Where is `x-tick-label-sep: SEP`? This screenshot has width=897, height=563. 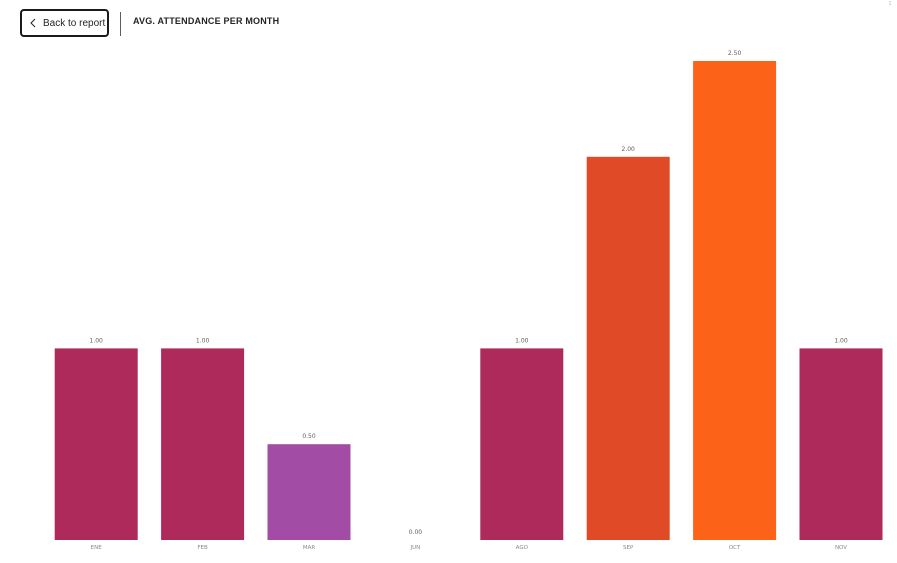
x-tick-label-sep: SEP is located at coordinates (628, 548).